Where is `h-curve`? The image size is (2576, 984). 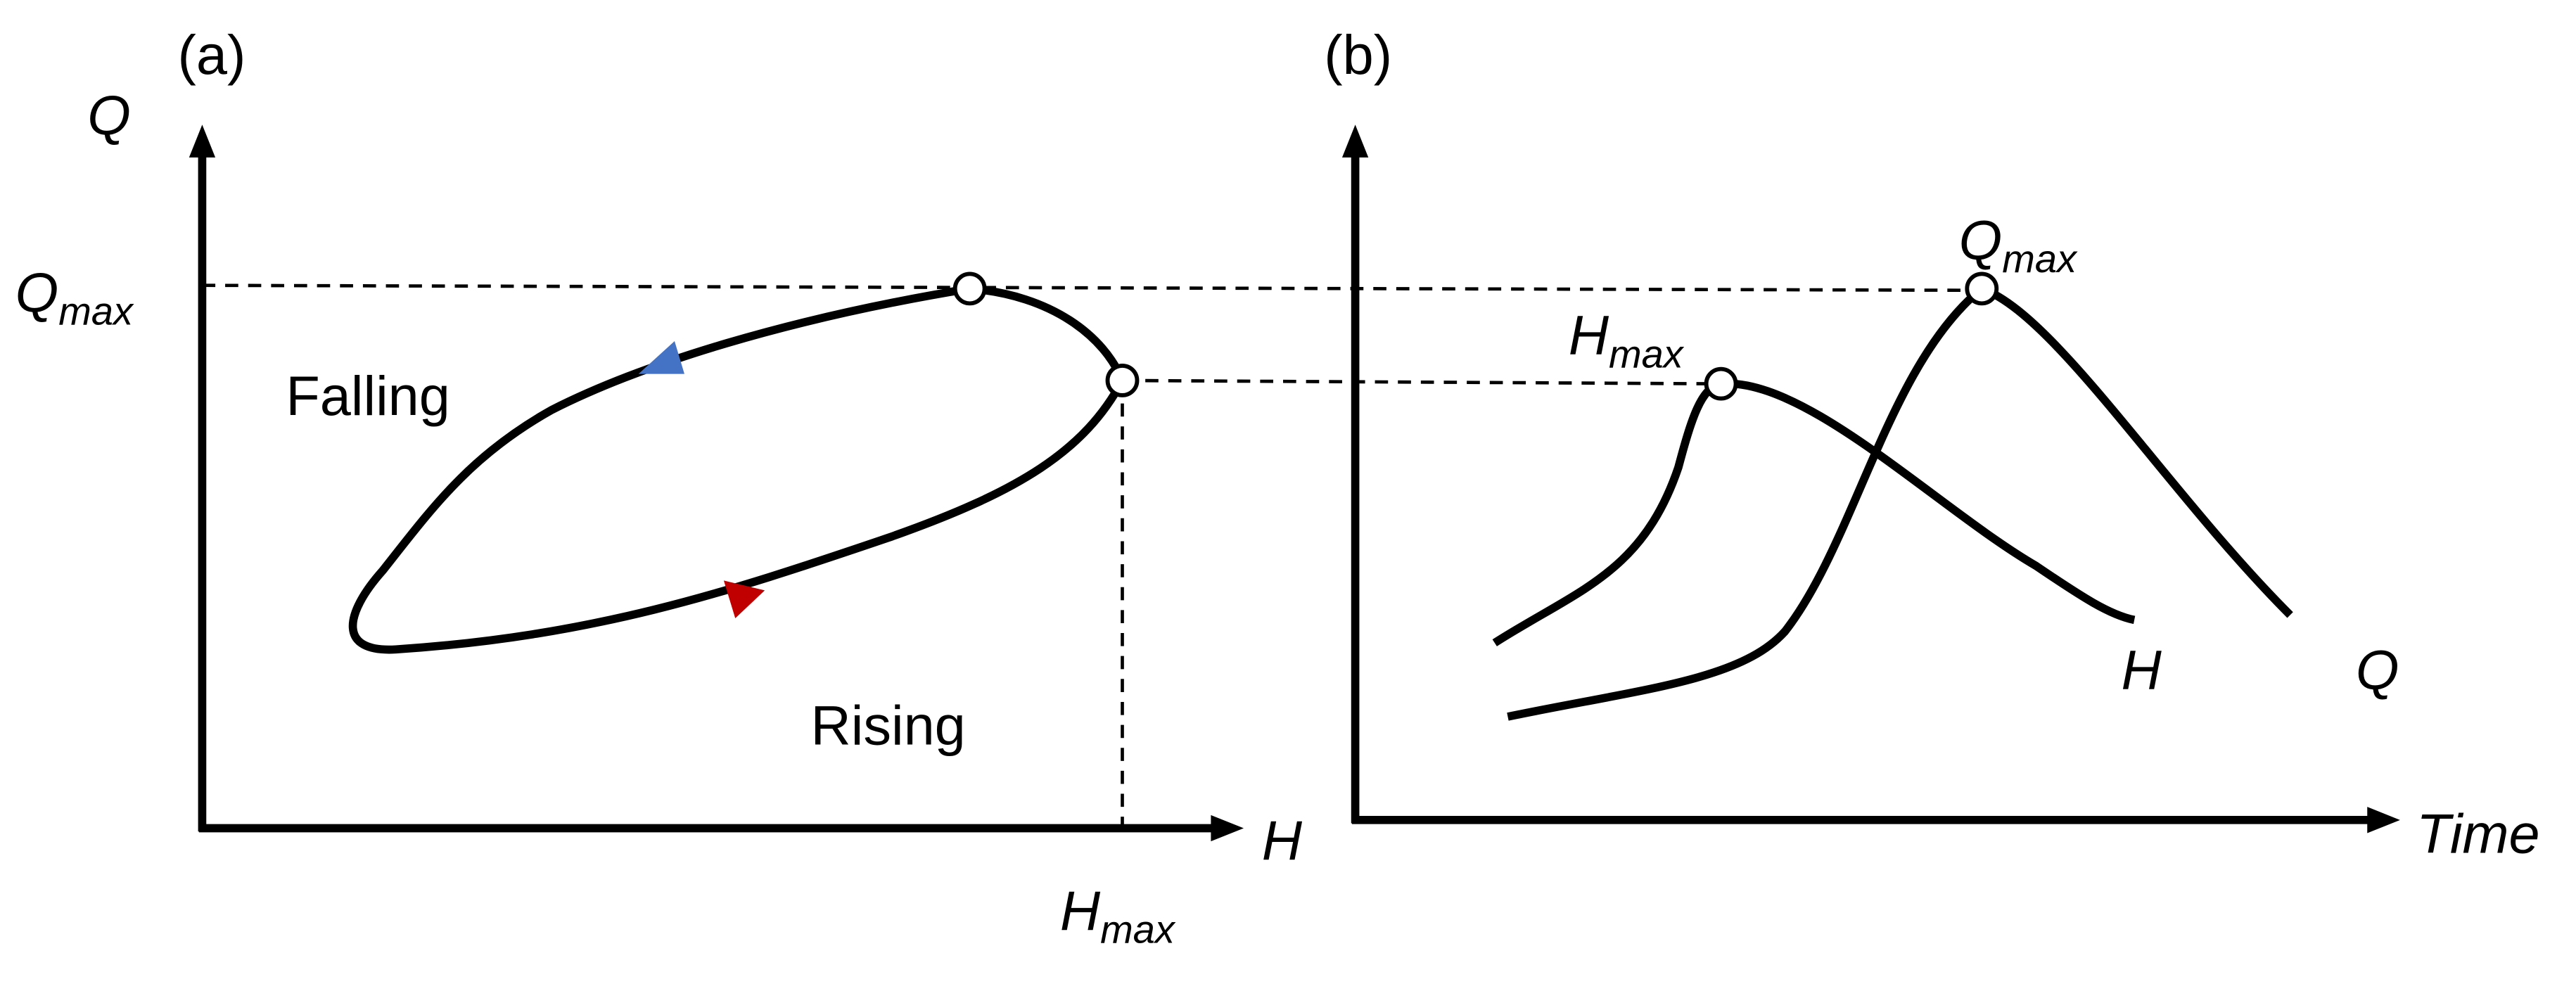 h-curve is located at coordinates (1814, 512).